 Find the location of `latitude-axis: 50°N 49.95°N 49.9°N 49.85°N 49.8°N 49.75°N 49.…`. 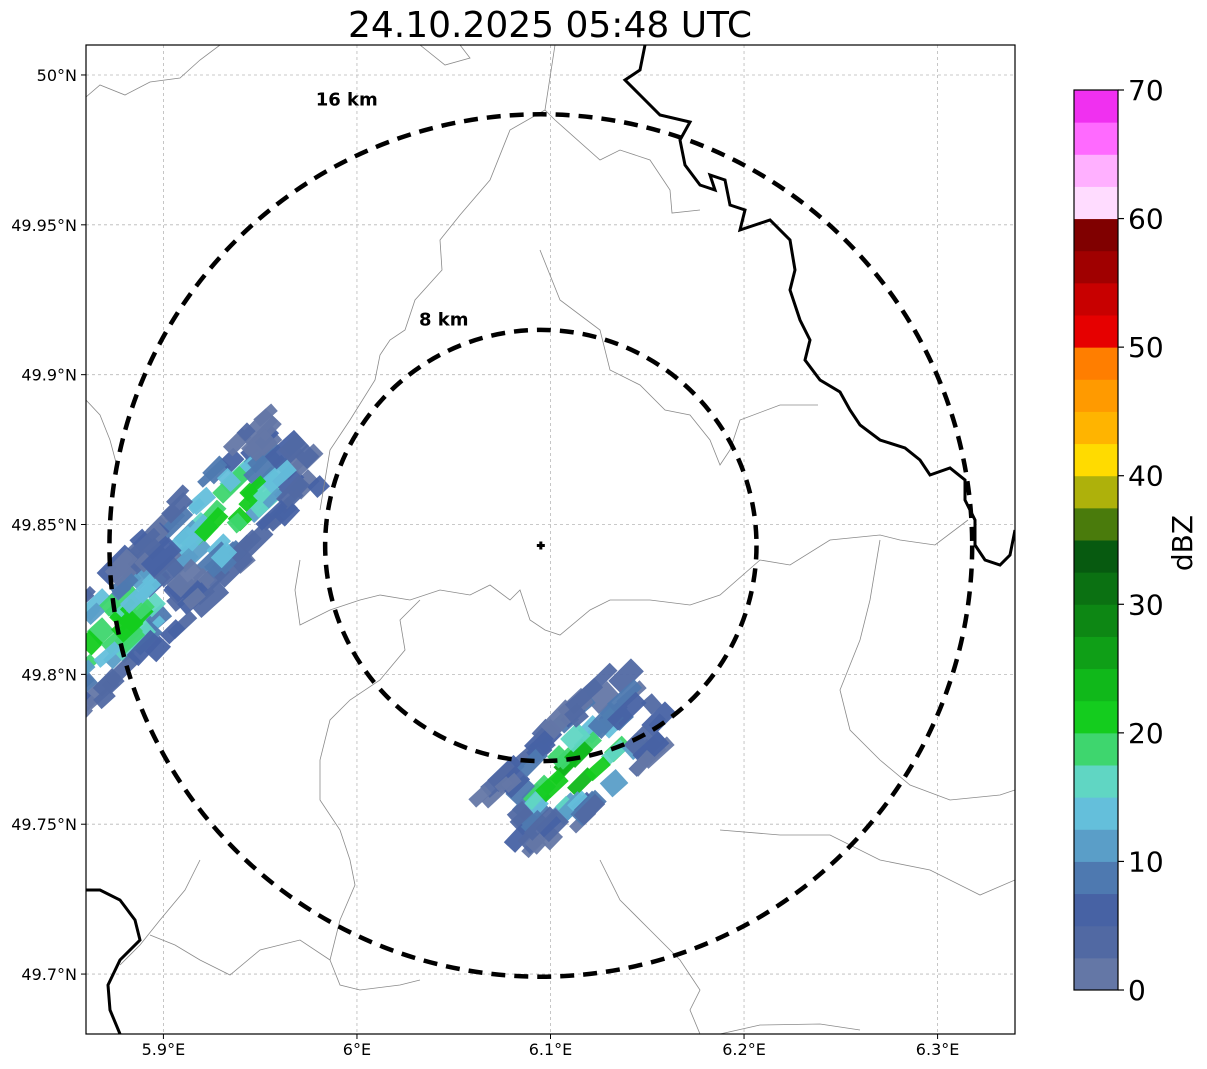

latitude-axis: 50°N 49.95°N 49.9°N 49.85°N 49.8°N 49.75°N 49.… is located at coordinates (48, 525).